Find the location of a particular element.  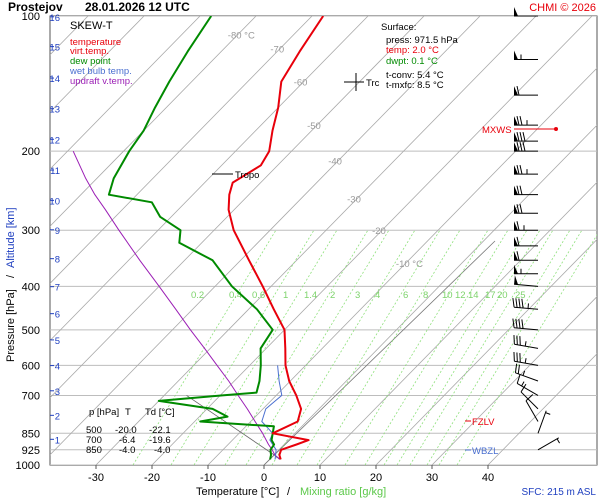

altitude-tick-label: 15 is located at coordinates (54, 48).